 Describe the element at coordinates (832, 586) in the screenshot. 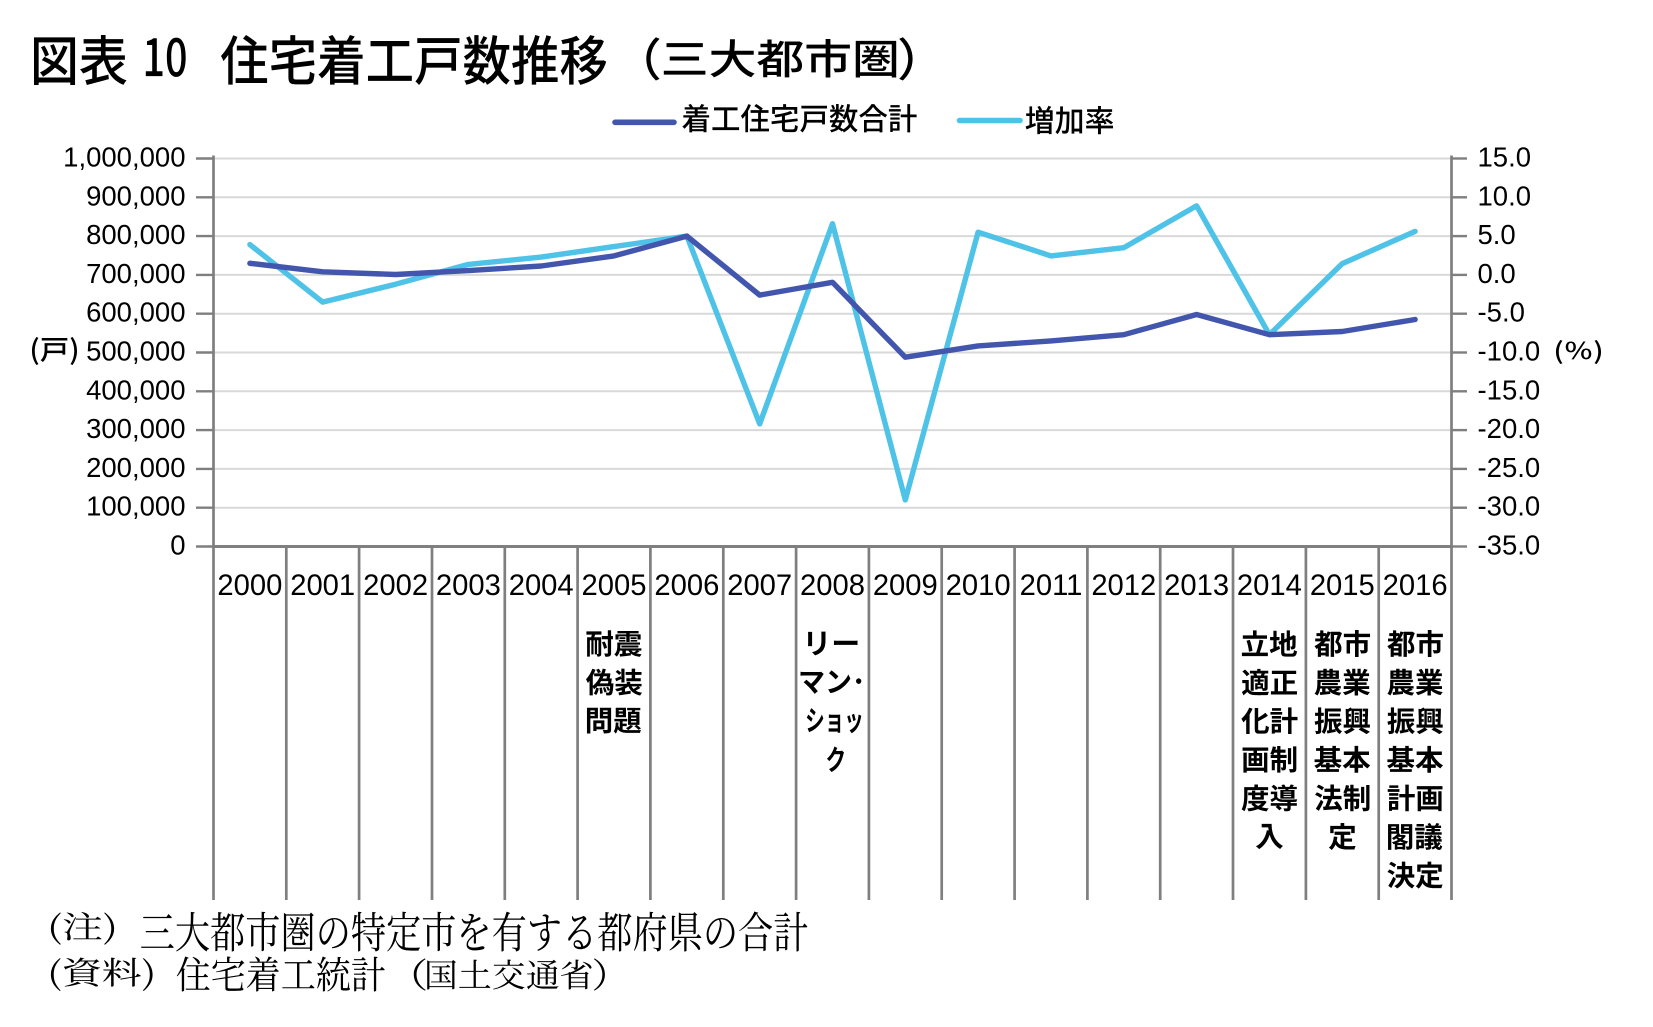

I see `svg-text: 2008` at that location.